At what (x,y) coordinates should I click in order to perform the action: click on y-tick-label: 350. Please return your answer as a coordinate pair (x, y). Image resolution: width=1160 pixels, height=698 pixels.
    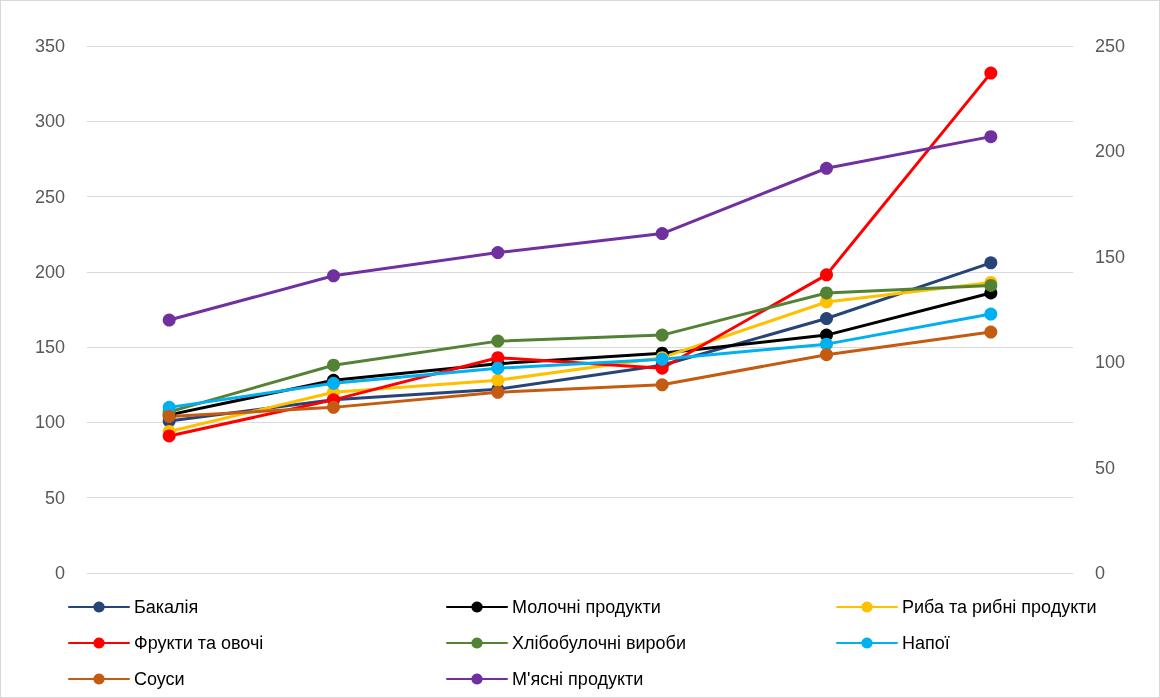
    Looking at the image, I should click on (49, 46).